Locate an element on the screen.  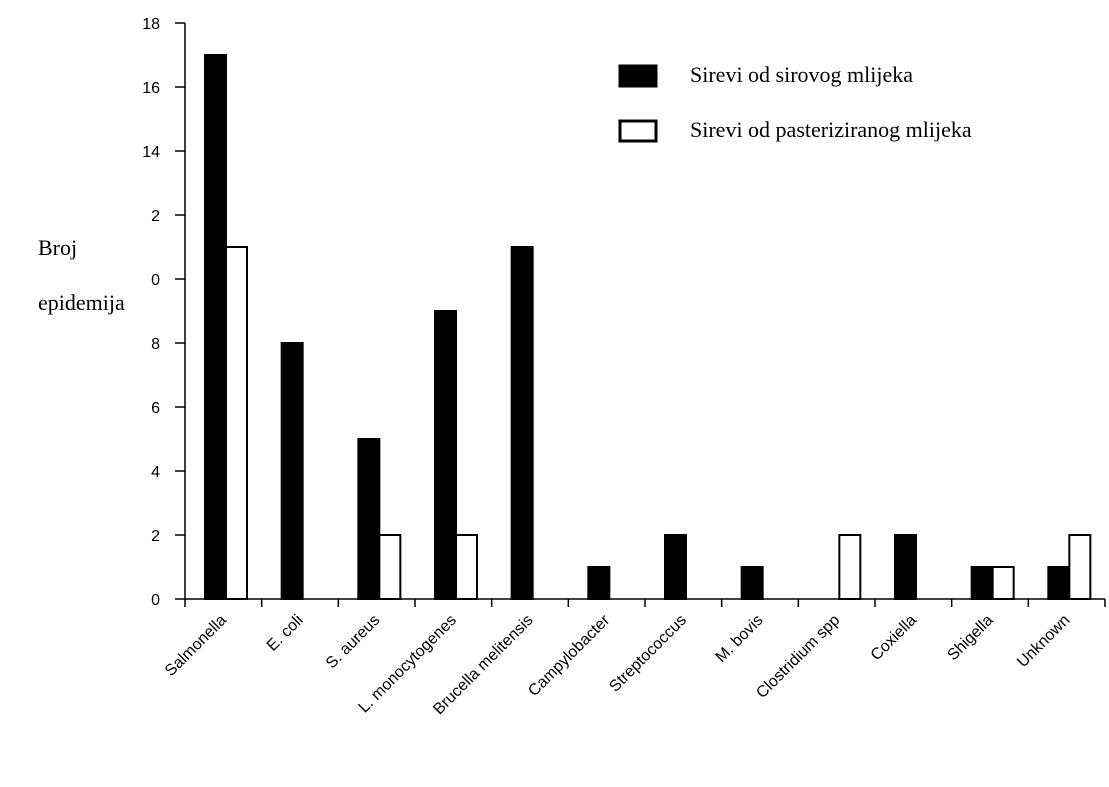
x-tick-label: Streptococcus is located at coordinates (648, 654).